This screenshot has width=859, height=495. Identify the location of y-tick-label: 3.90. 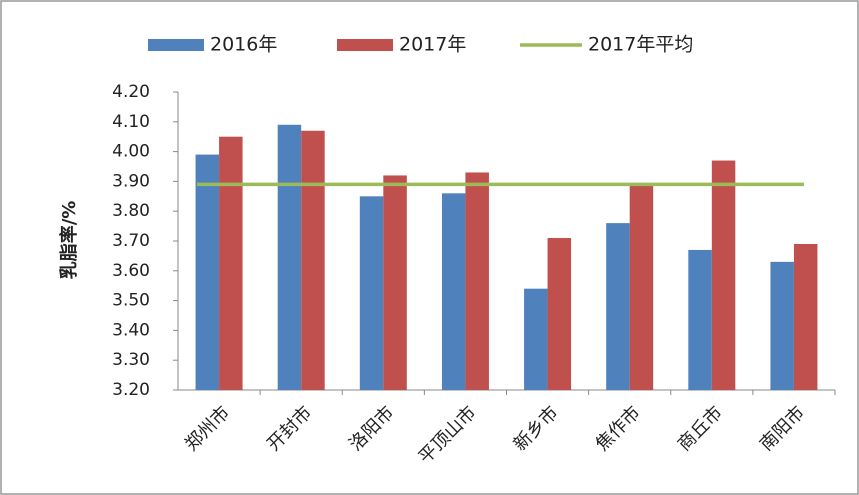
(131, 181).